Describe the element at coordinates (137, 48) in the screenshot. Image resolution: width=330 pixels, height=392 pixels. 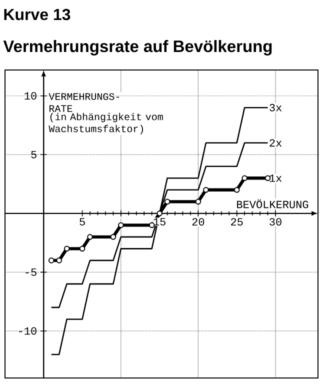
I see `chart-subtitle: Vermehrungsrate auf Bevölkerung` at that location.